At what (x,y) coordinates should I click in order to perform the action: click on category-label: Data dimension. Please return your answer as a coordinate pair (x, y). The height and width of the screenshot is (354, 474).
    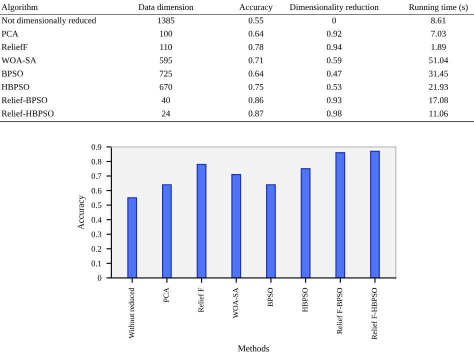
    Looking at the image, I should click on (166, 7).